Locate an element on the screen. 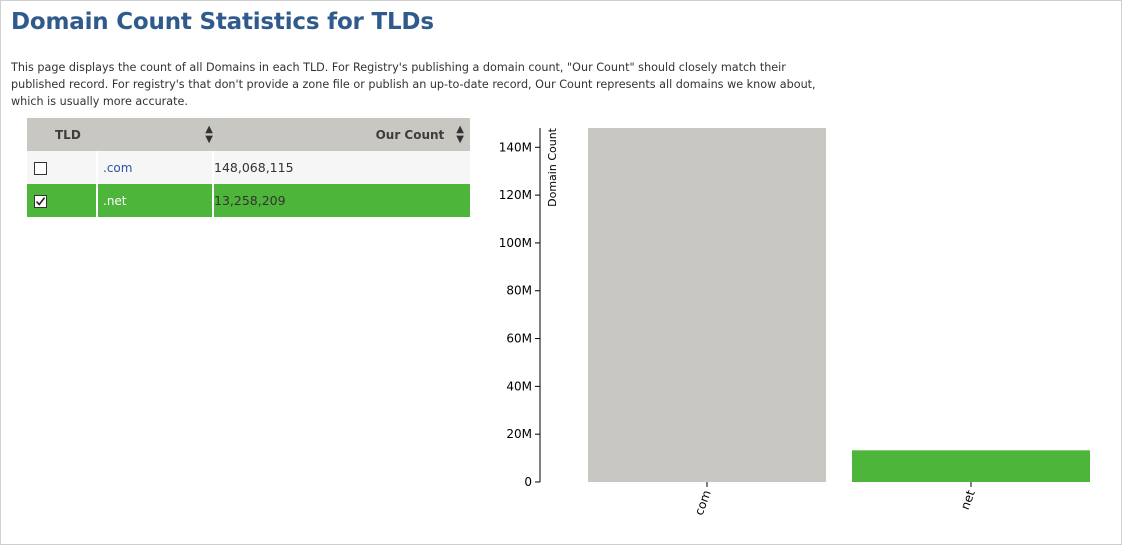  y-axis-label: Domain Count is located at coordinates (552, 167).